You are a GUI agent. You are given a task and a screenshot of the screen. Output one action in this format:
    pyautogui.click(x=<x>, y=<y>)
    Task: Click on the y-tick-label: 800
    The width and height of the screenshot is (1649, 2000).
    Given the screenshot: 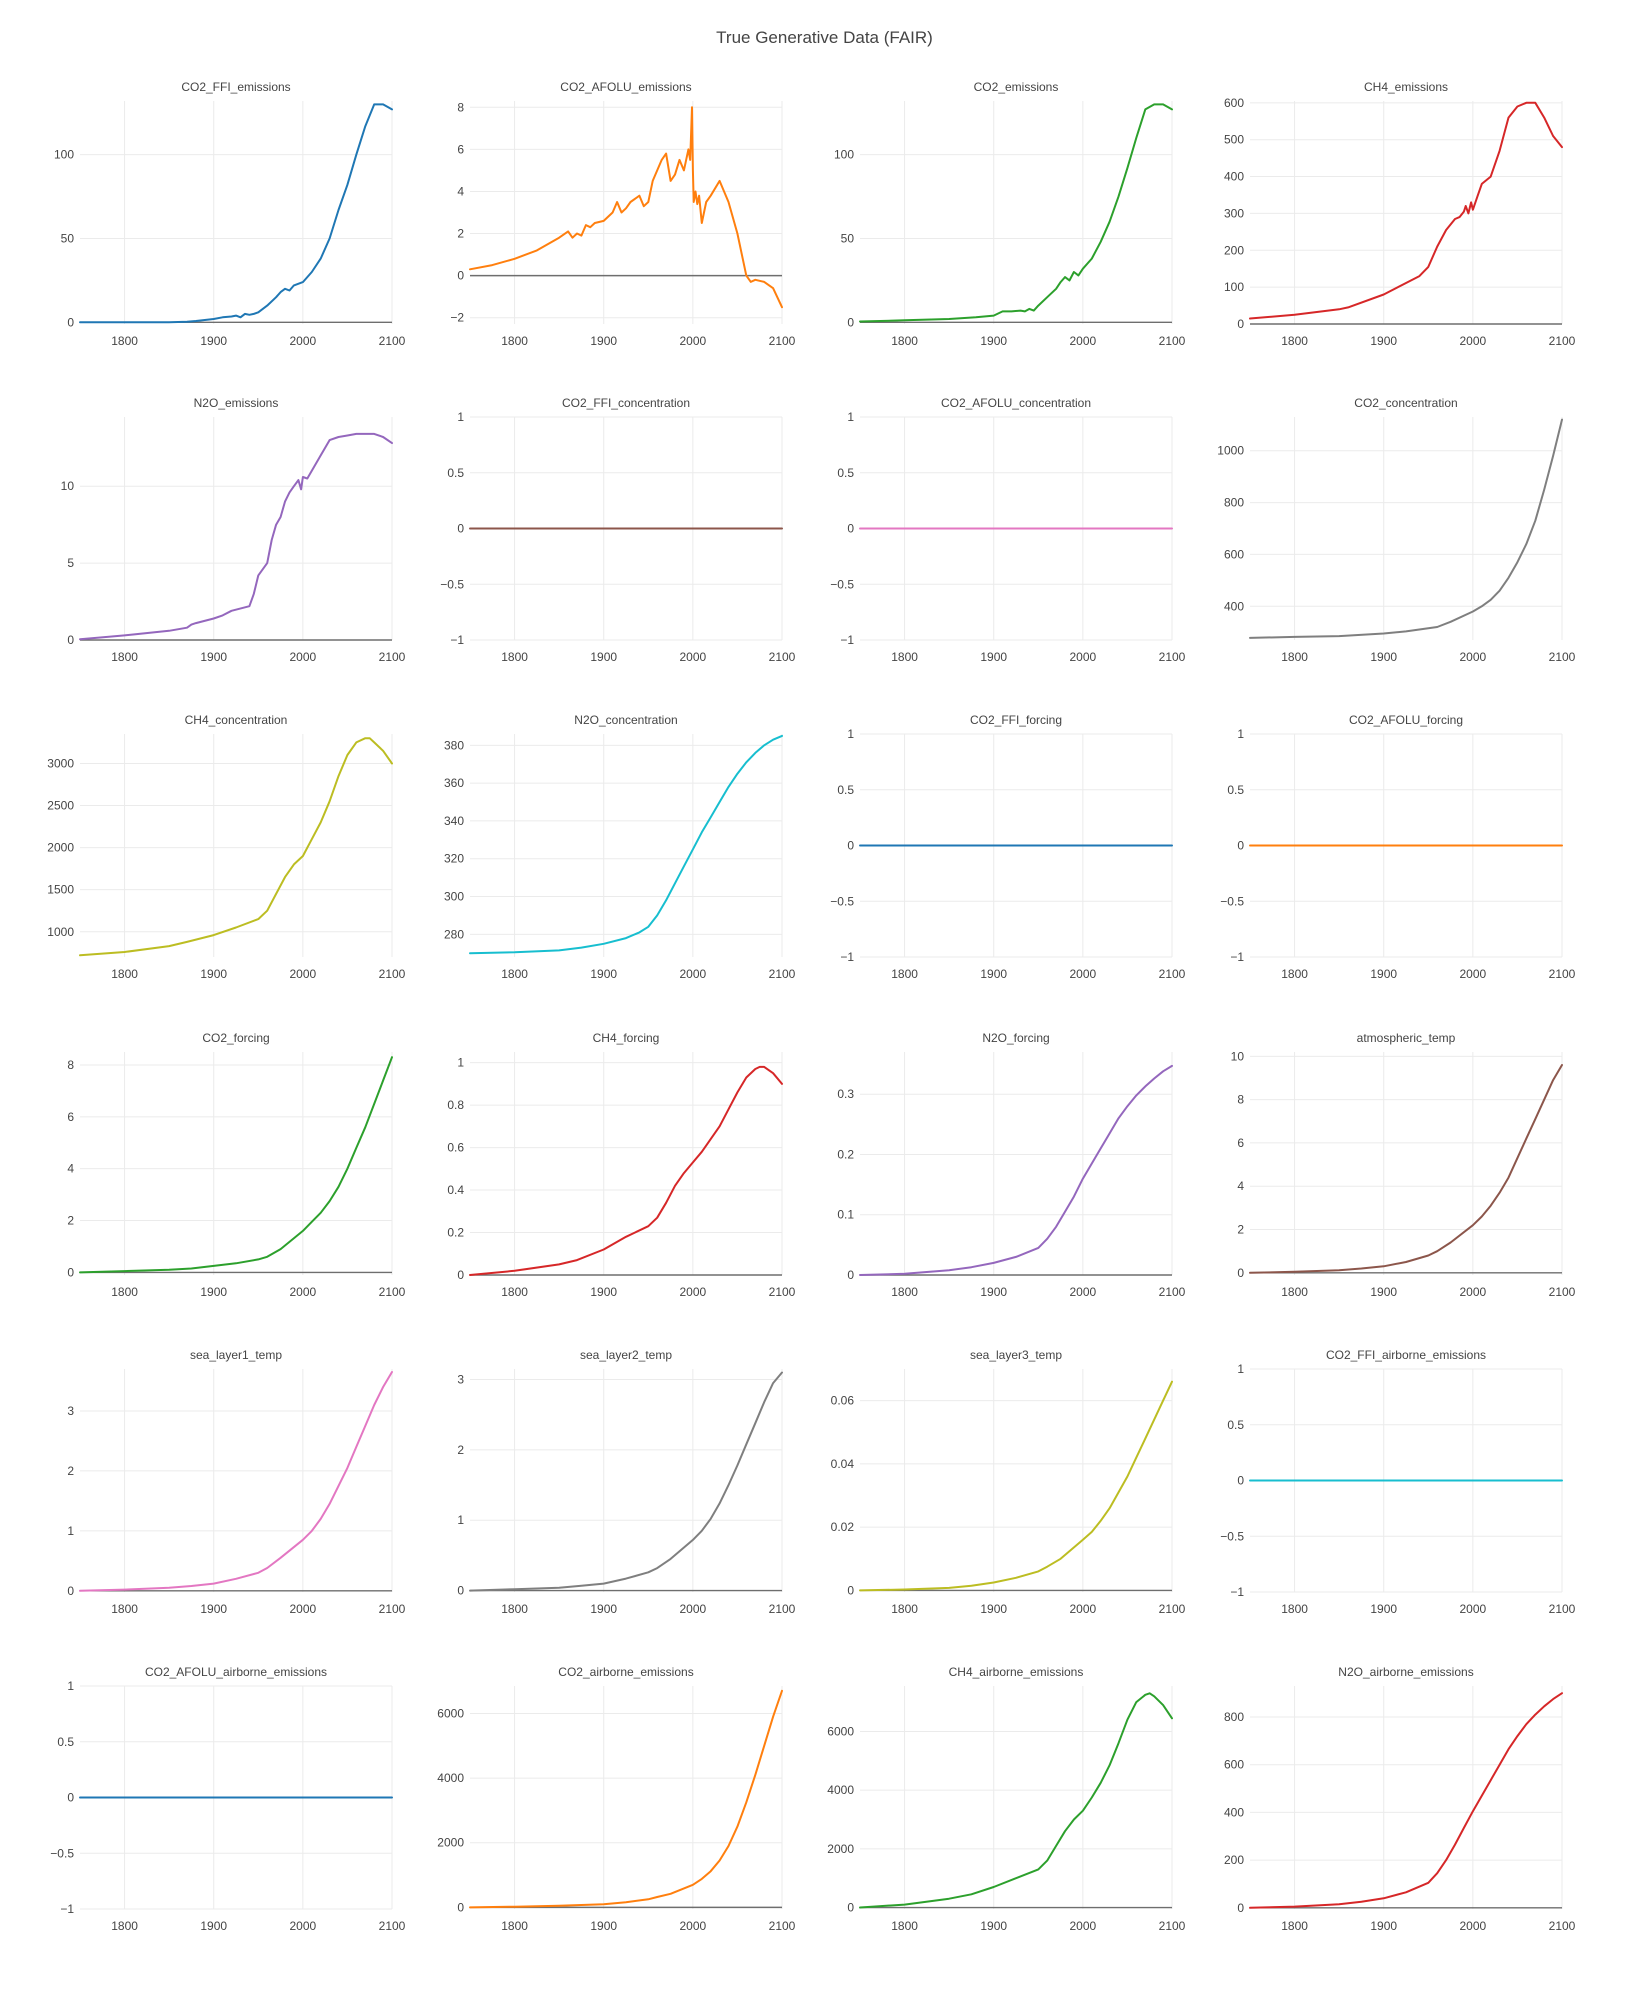 What is the action you would take?
    pyautogui.click(x=1234, y=503)
    